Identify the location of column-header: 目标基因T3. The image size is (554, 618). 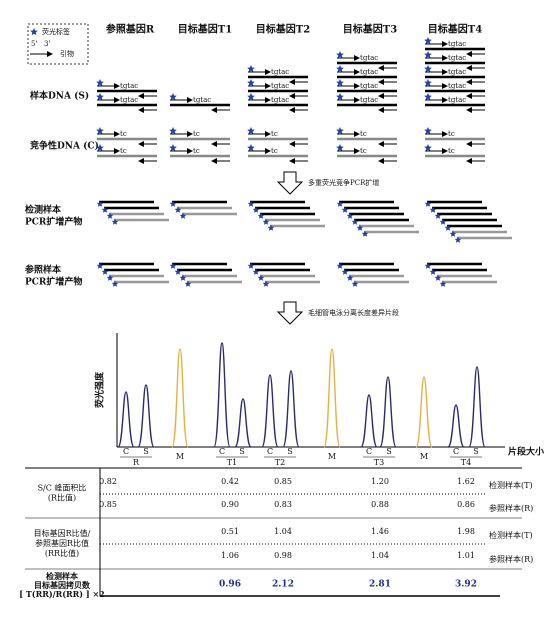
(370, 29).